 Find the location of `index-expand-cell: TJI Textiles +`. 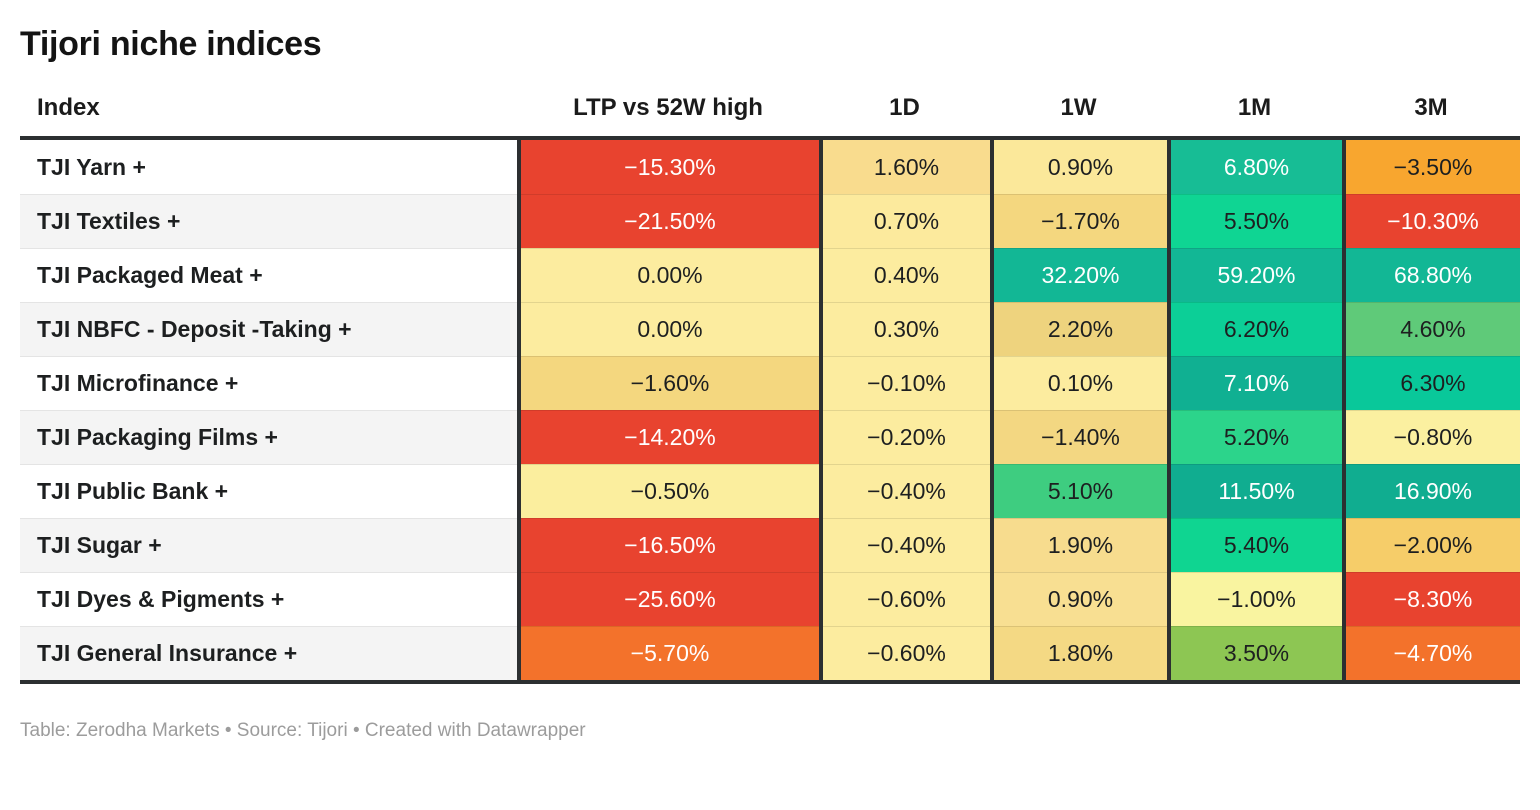

index-expand-cell: TJI Textiles + is located at coordinates (268, 221).